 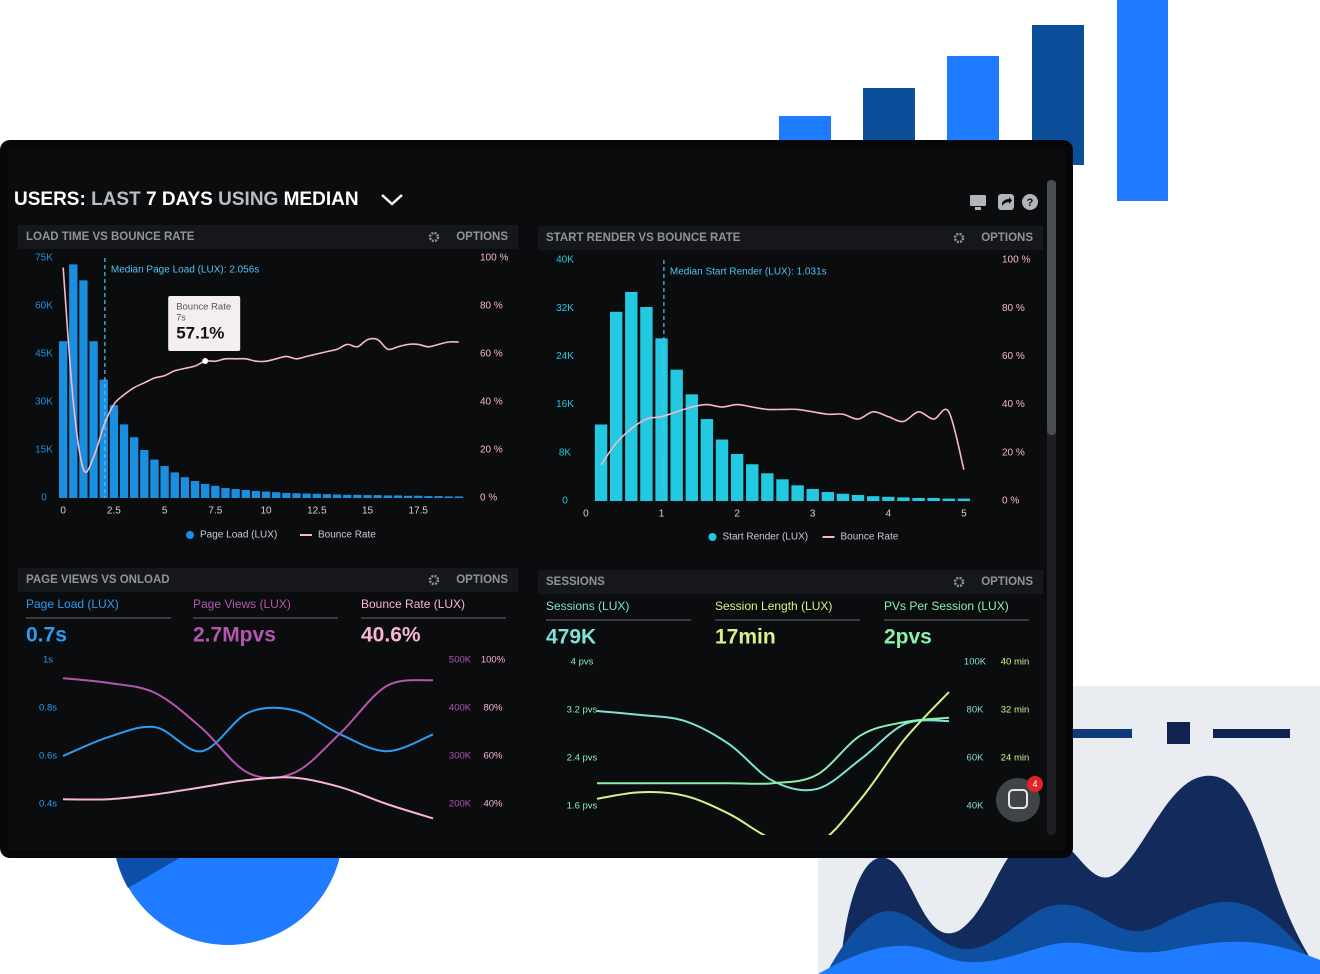 I want to click on y3-tick-label: 60%, so click(x=493, y=756).